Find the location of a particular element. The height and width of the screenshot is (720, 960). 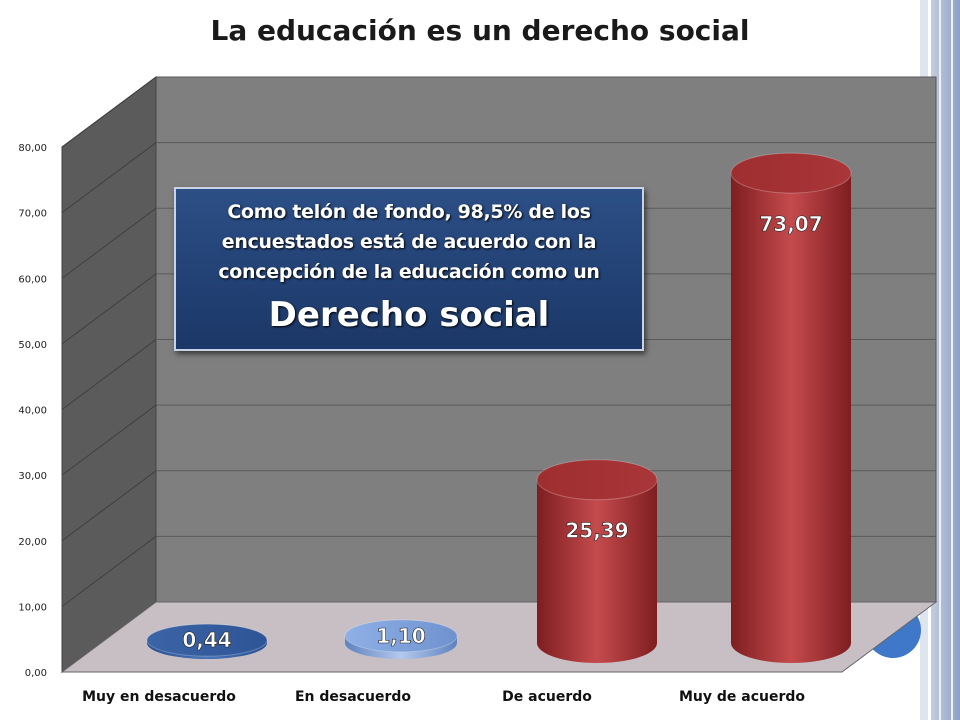

data-label: 0,44 is located at coordinates (206, 640).